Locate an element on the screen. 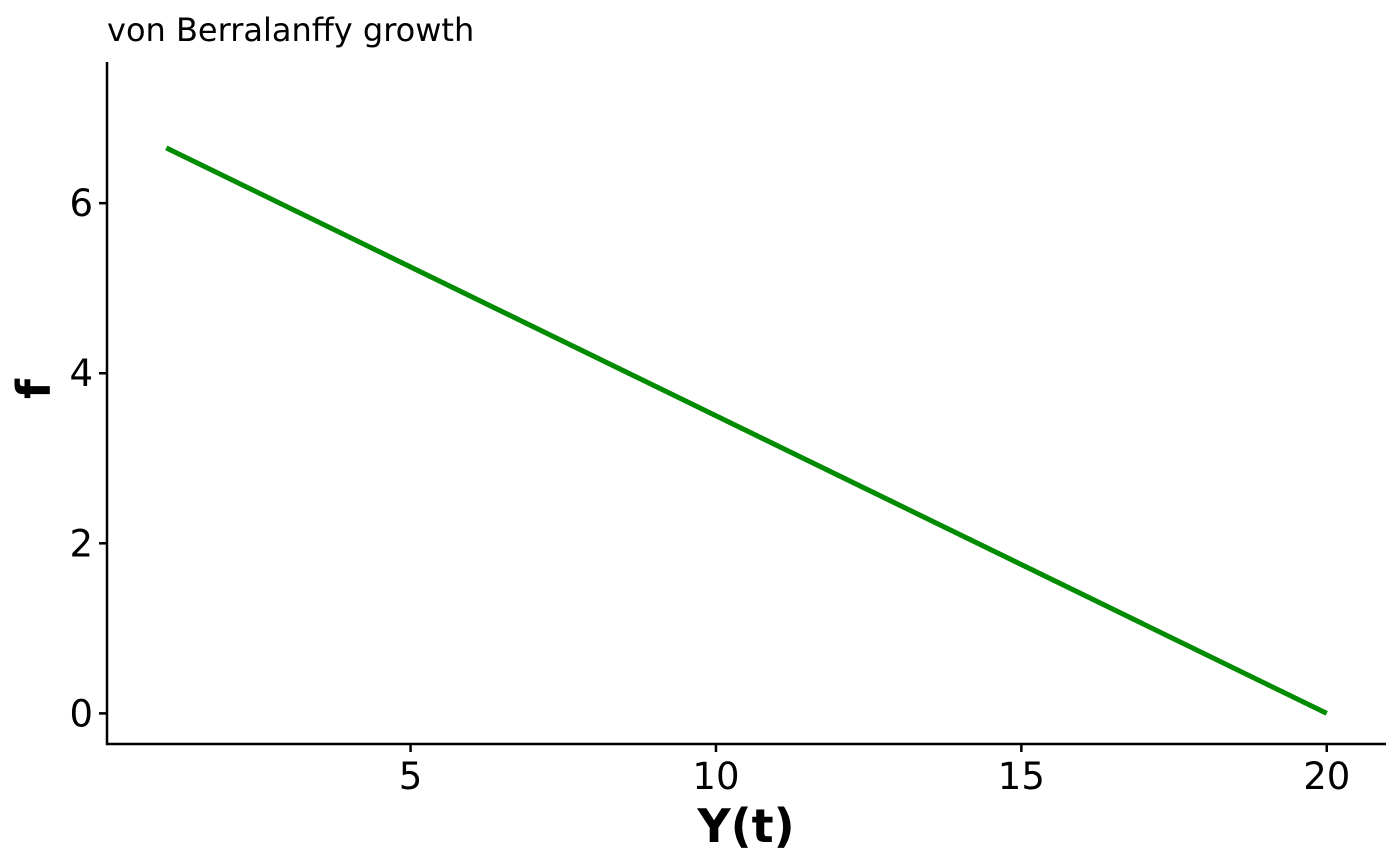  y-axis-title: f is located at coordinates (34, 388).